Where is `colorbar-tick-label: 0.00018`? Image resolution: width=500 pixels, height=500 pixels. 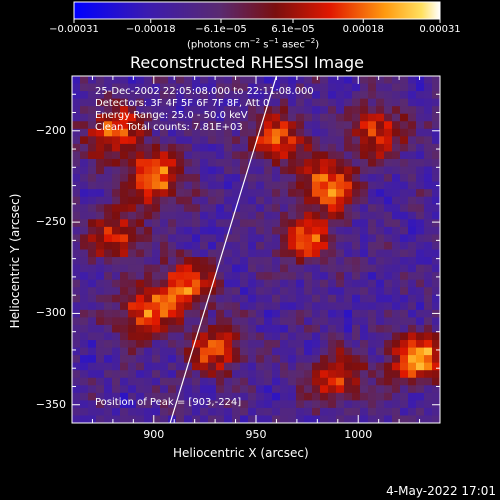 colorbar-tick-label: 0.00018 is located at coordinates (363, 29).